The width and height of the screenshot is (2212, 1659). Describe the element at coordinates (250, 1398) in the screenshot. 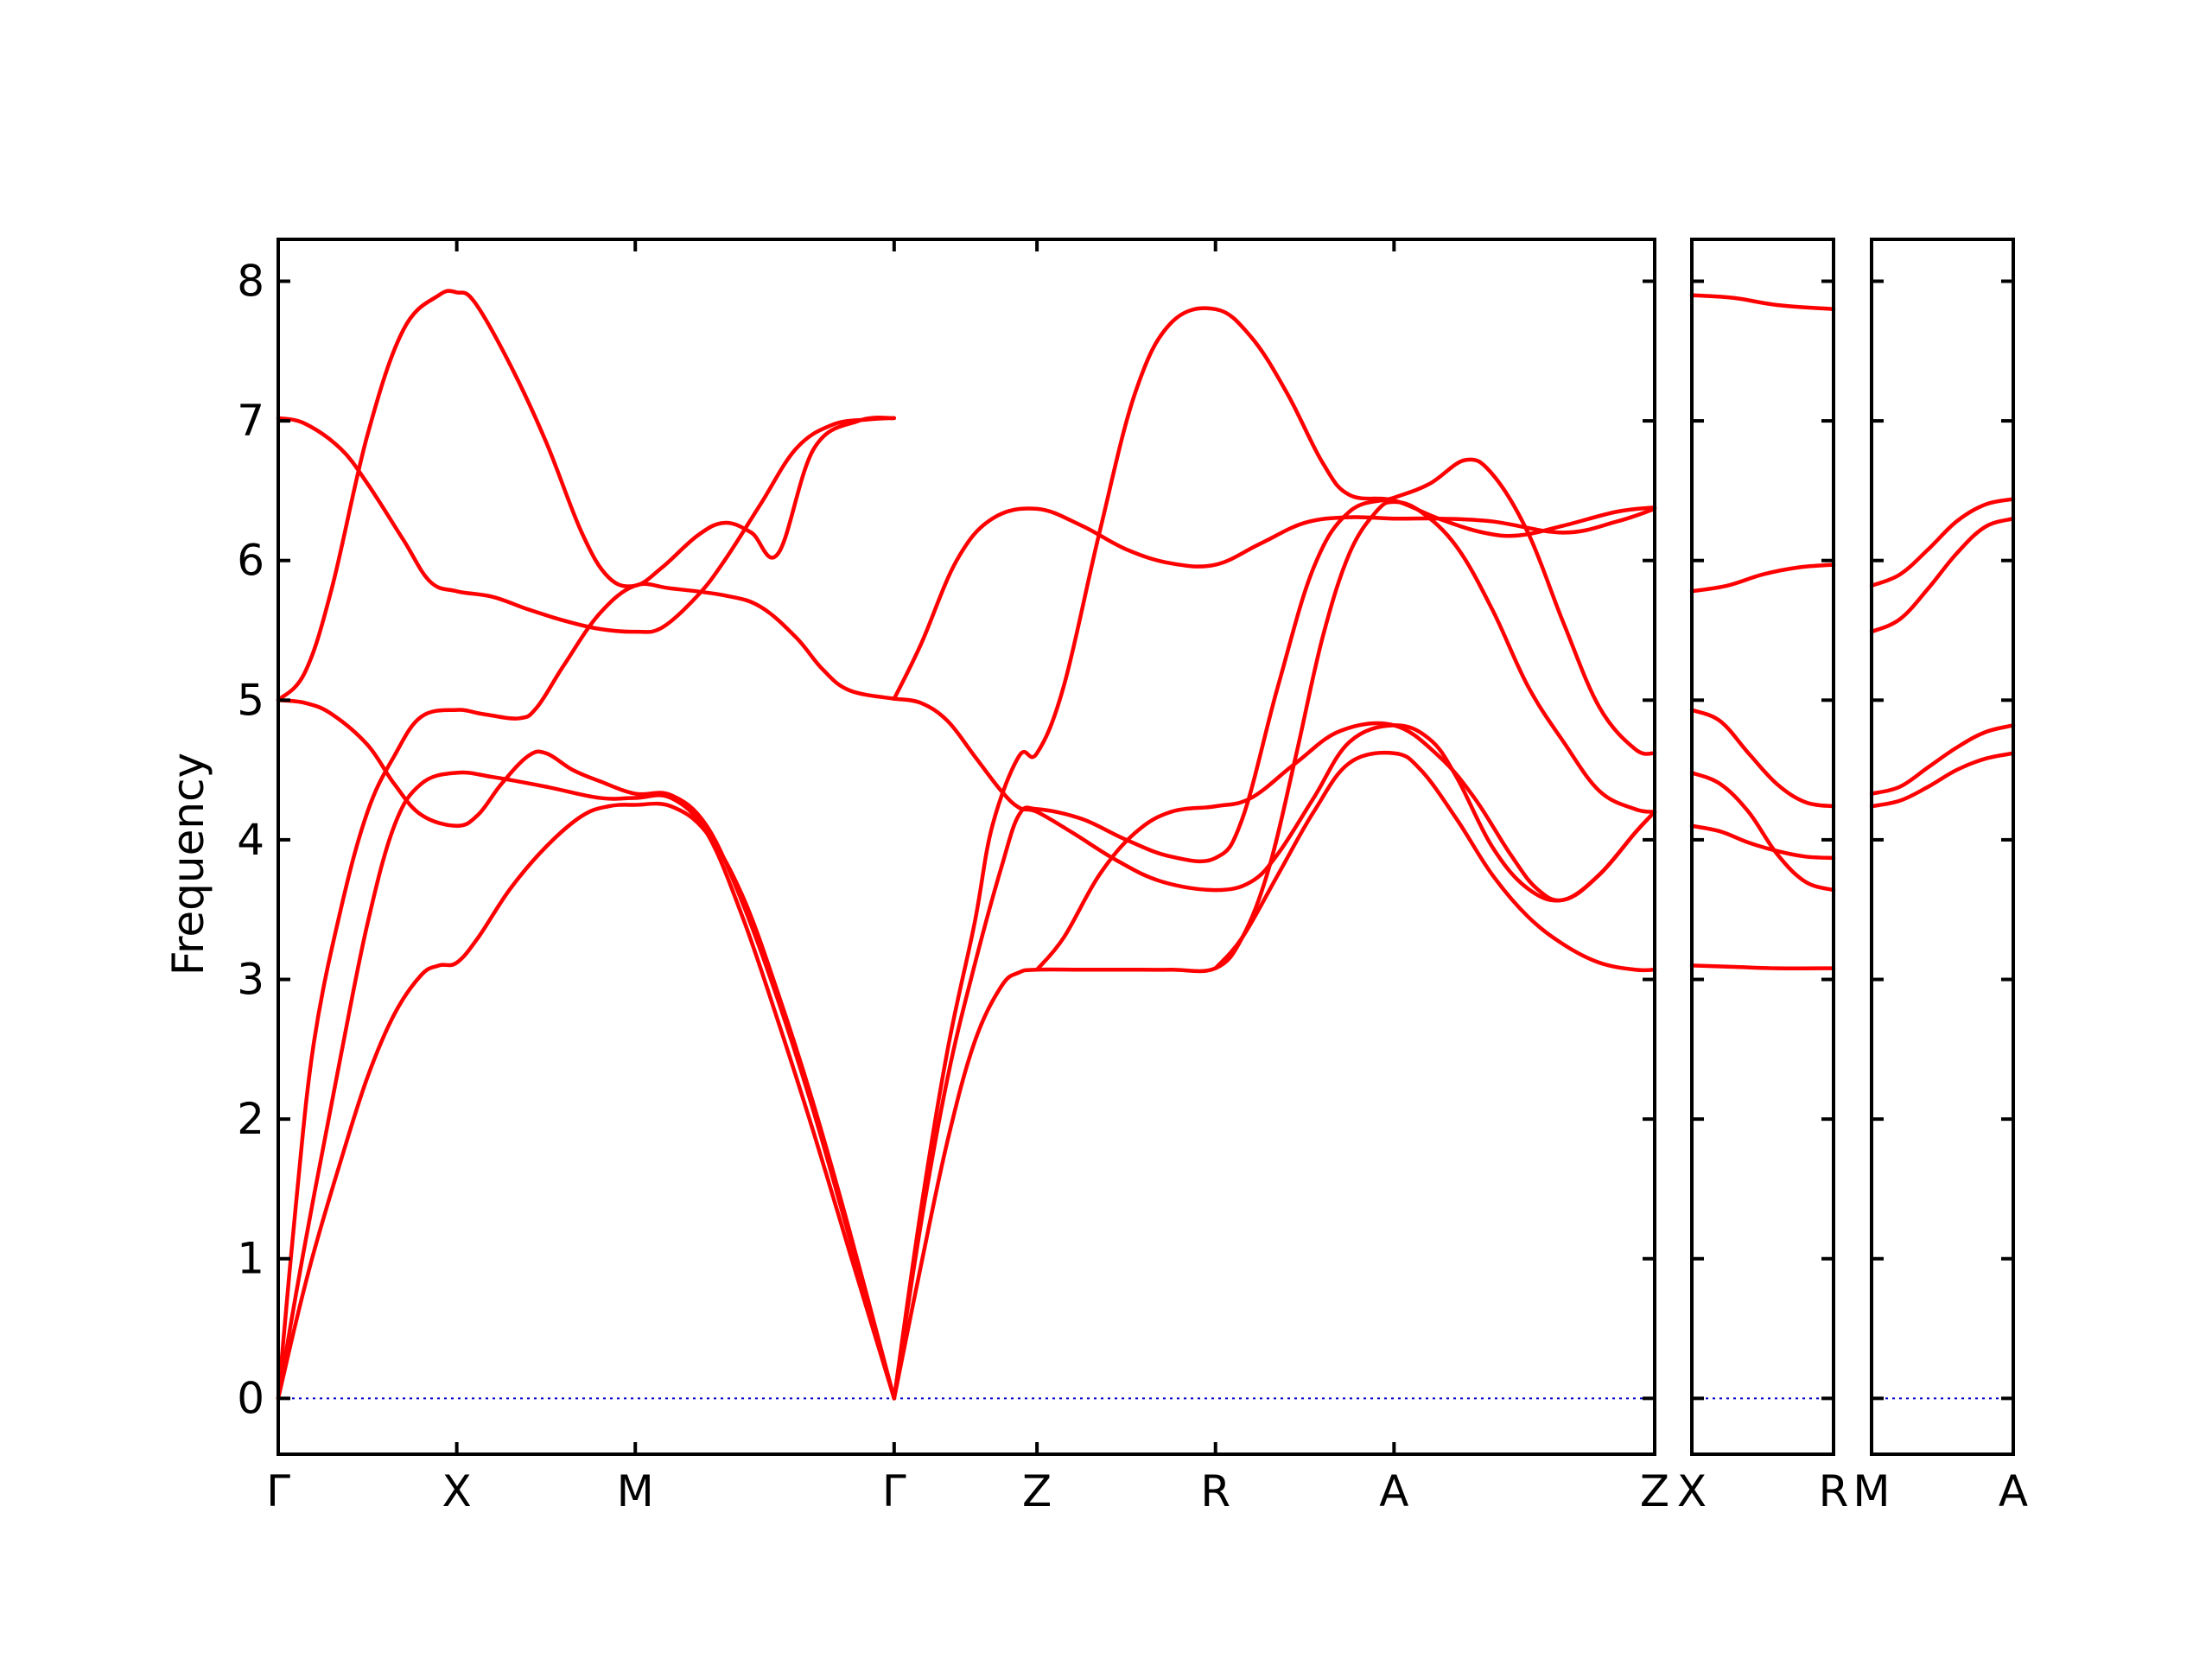

I see `y-tick-label: 0` at that location.